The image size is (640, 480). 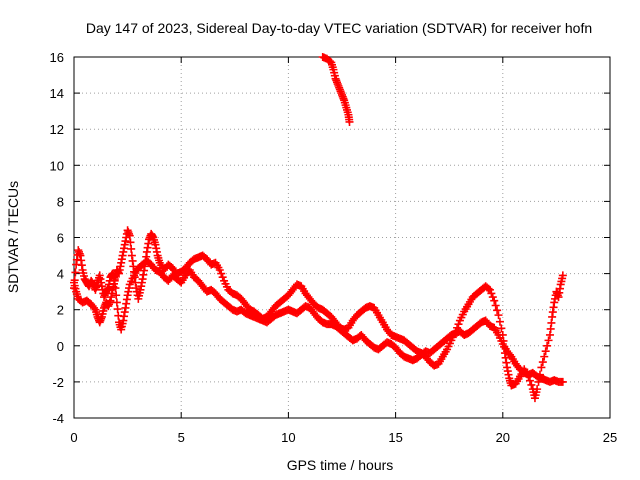 I want to click on y-tick-label: -4, so click(x=58, y=418).